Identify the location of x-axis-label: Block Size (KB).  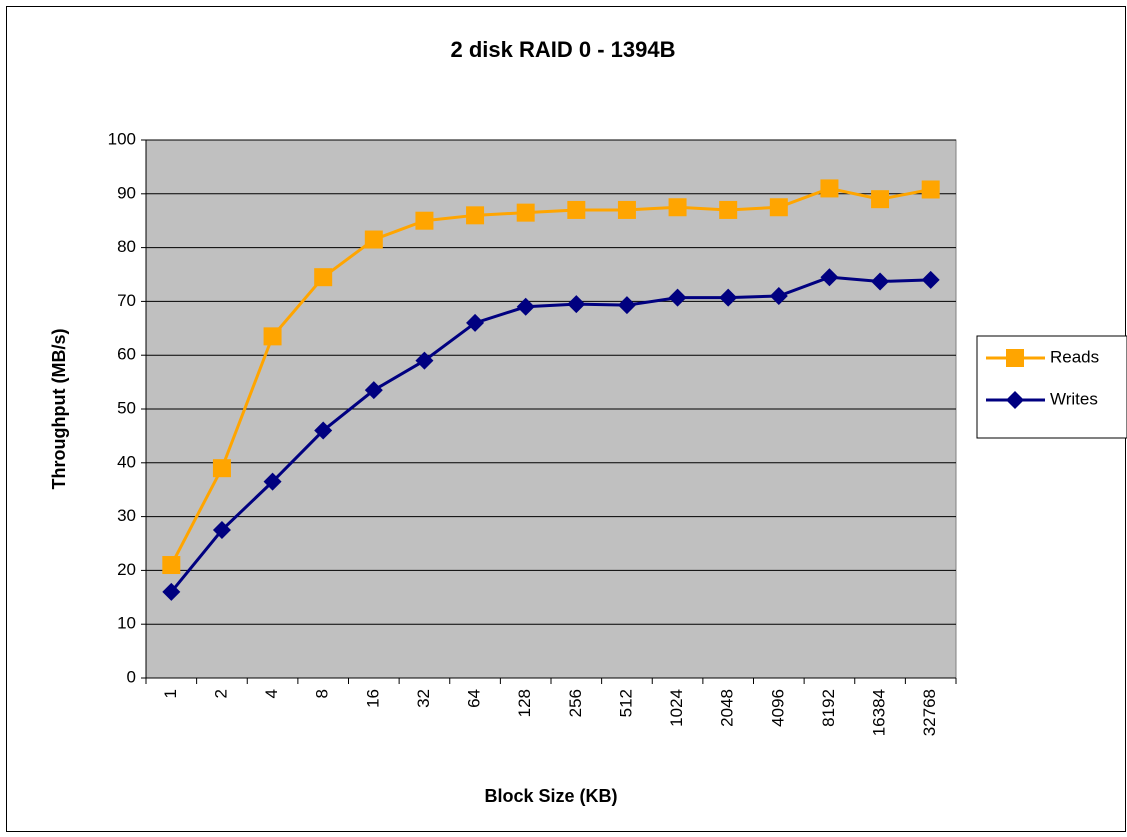
(550, 796).